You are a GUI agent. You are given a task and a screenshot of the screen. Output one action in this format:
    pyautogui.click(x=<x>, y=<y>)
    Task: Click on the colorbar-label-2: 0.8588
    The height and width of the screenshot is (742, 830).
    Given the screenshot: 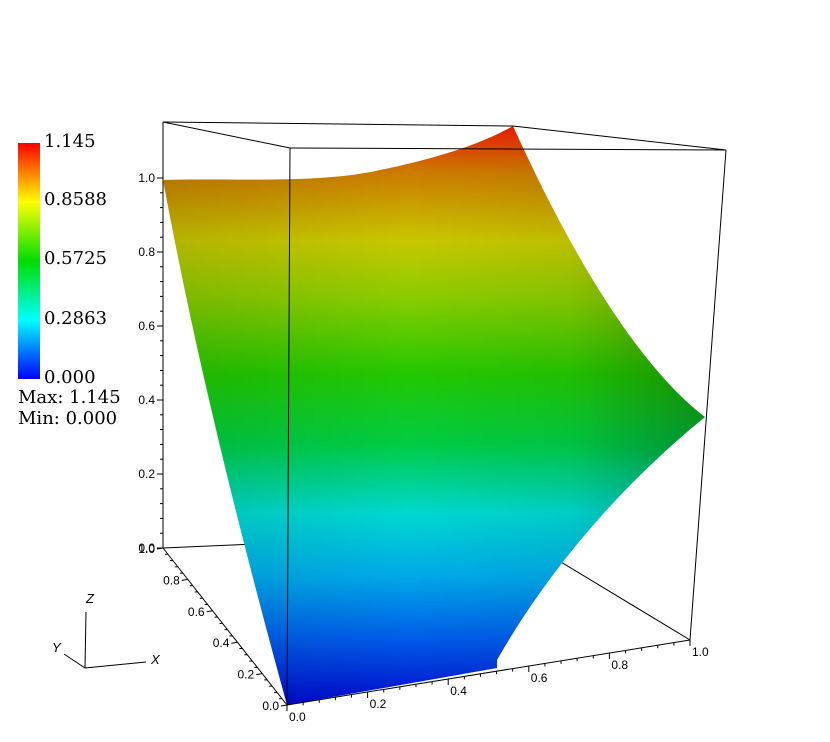 What is the action you would take?
    pyautogui.click(x=75, y=199)
    